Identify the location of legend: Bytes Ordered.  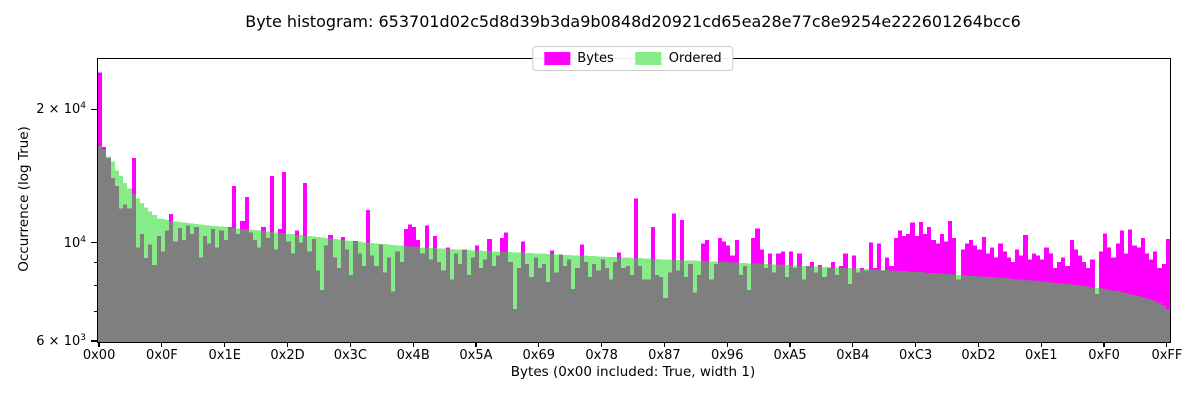
(633, 58).